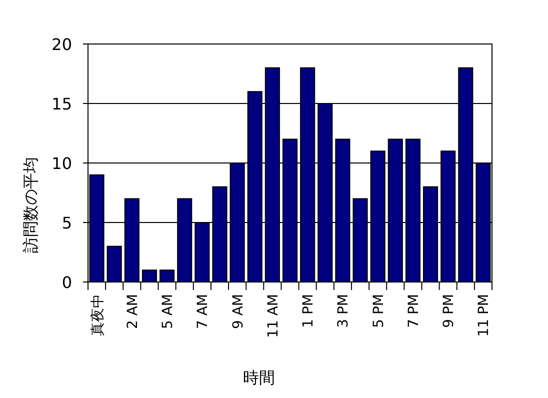 The height and width of the screenshot is (398, 548). I want to click on y-tick-label: 5, so click(67, 223).